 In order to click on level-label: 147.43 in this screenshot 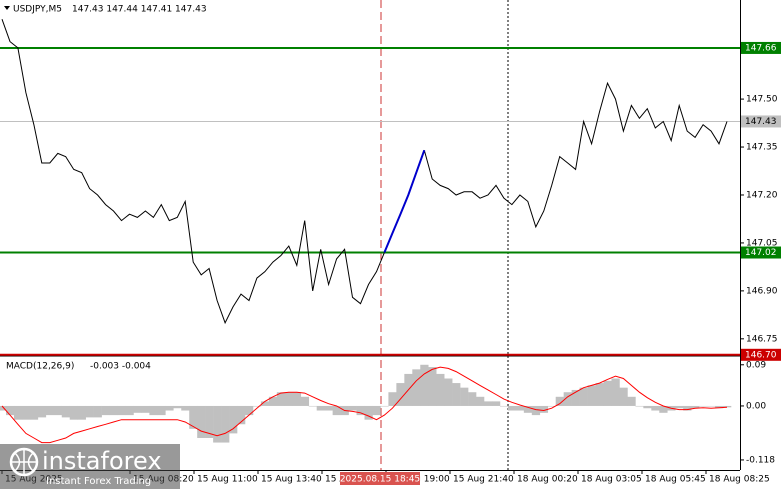, I will do `click(761, 122)`.